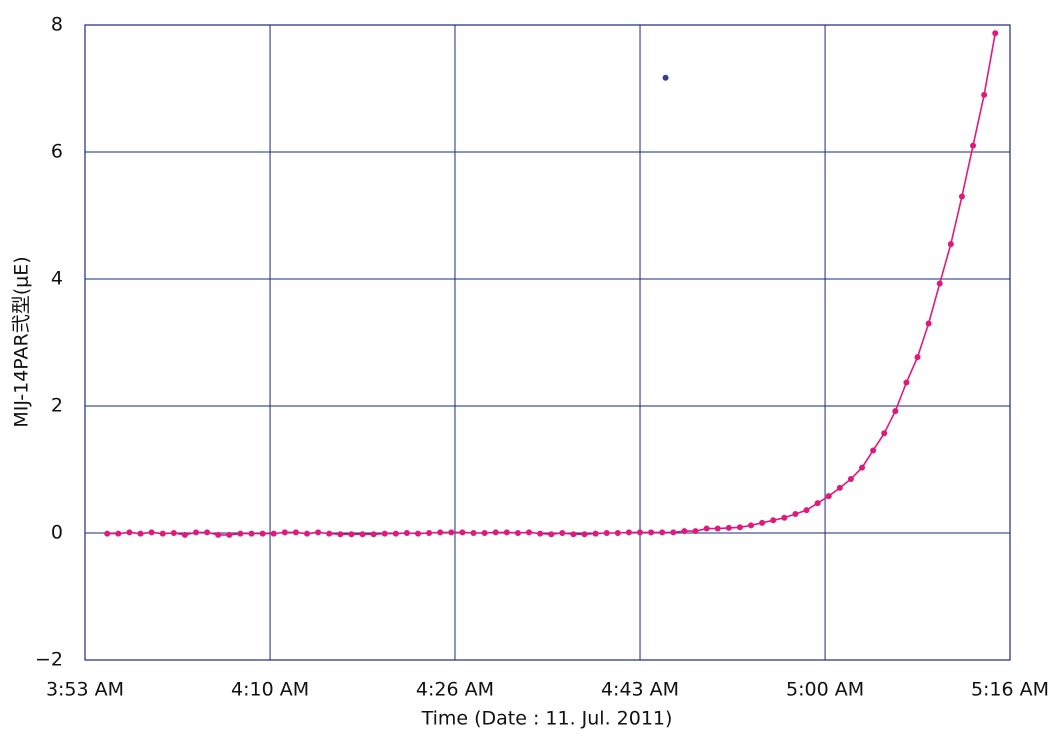 The height and width of the screenshot is (744, 1061). I want to click on y-tick-label: 0, so click(57, 533).